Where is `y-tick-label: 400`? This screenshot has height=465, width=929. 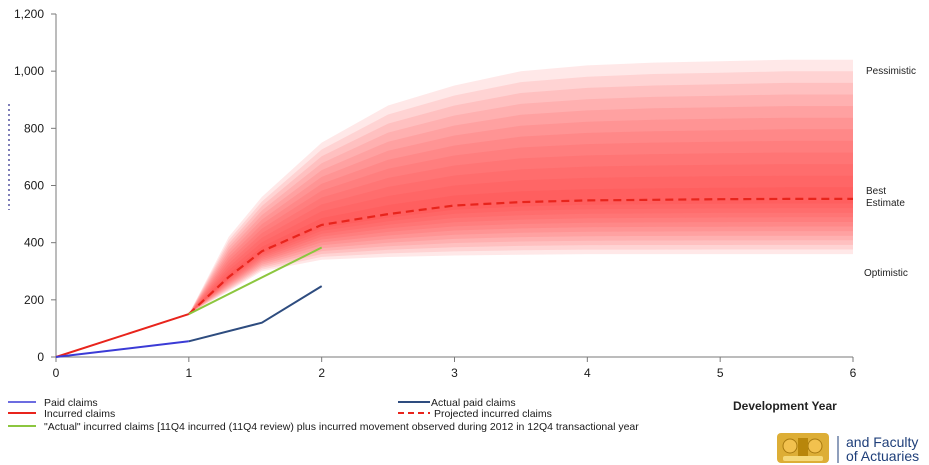
y-tick-label: 400 is located at coordinates (34, 243).